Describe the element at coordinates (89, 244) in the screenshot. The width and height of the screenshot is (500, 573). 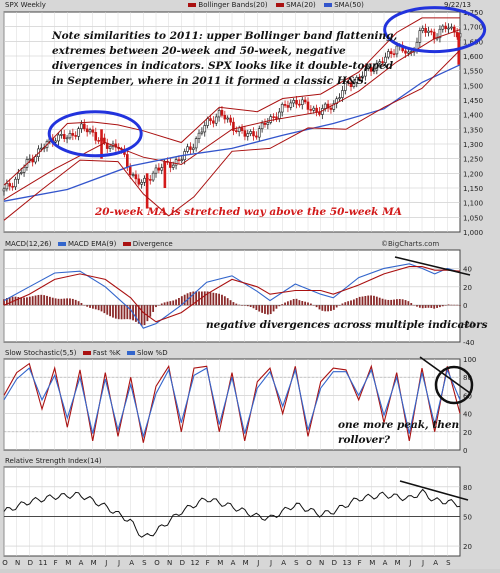
I see `macd-legend: MACD(12,26) MACD EMA(9) Divergence` at that location.